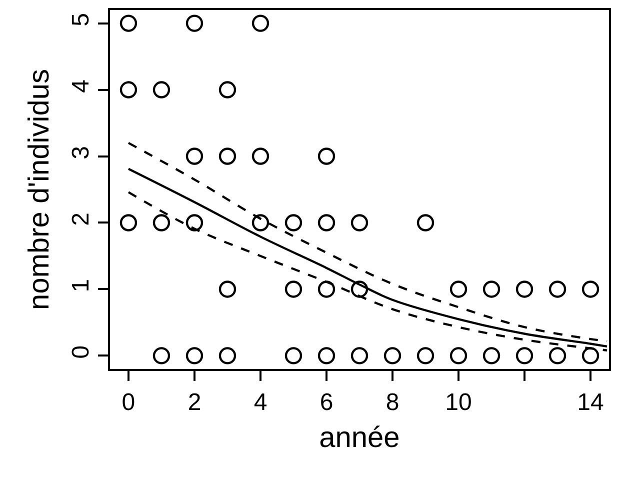 The width and height of the screenshot is (619, 479). What do you see at coordinates (327, 402) in the screenshot?
I see `x-tick-label: 6` at bounding box center [327, 402].